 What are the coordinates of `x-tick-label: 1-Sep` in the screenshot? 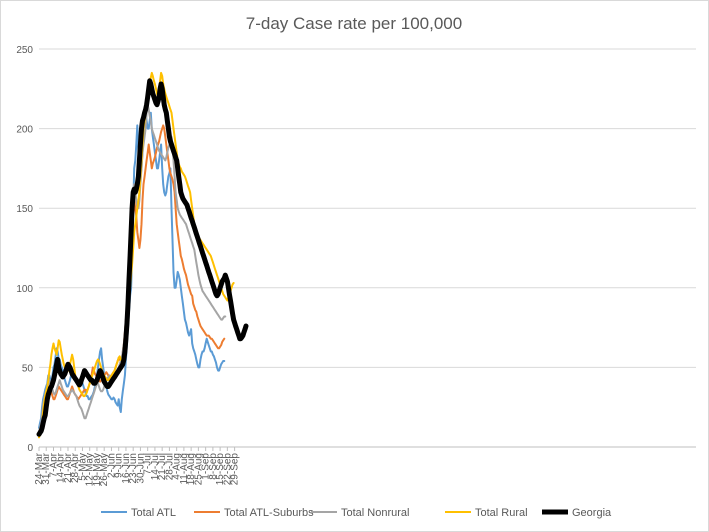 It's located at (206, 466).